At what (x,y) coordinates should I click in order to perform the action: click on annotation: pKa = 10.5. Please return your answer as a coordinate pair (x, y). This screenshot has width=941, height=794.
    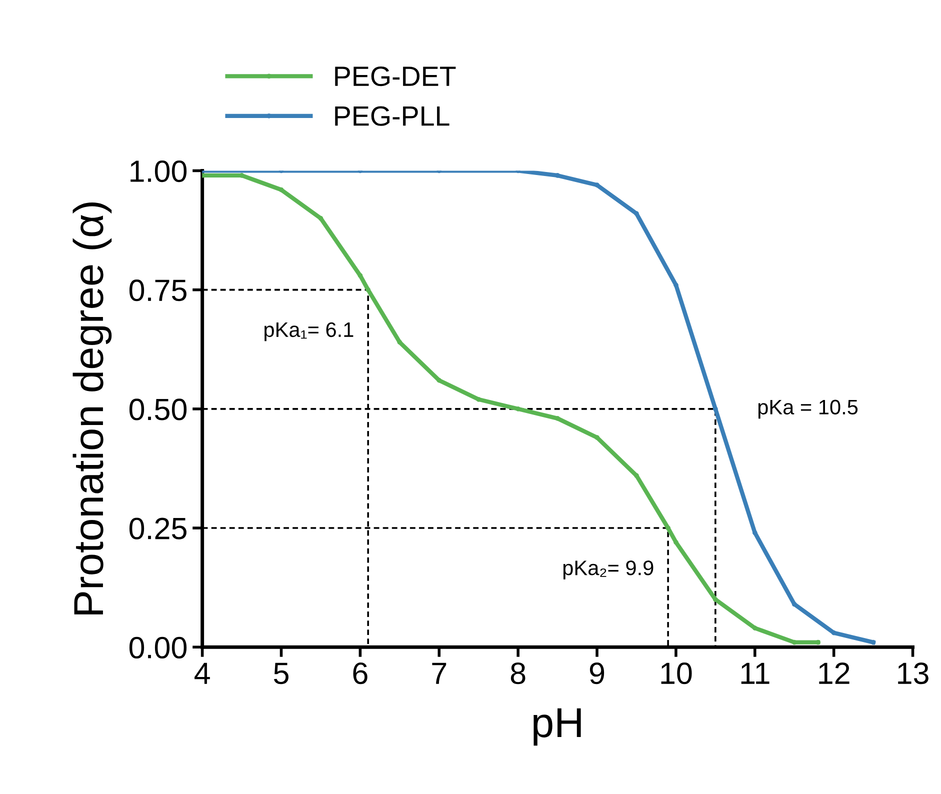
    Looking at the image, I should click on (808, 409).